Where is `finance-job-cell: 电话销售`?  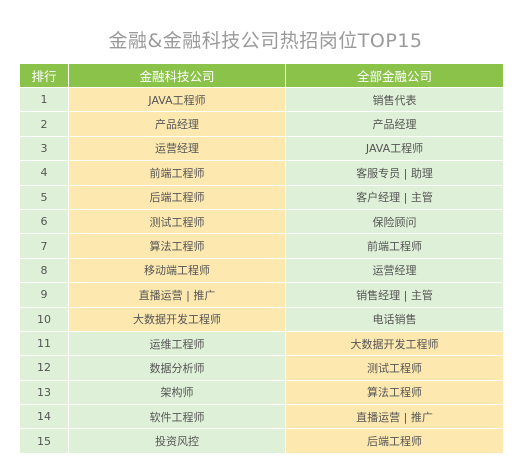 finance-job-cell: 电话销售 is located at coordinates (394, 319).